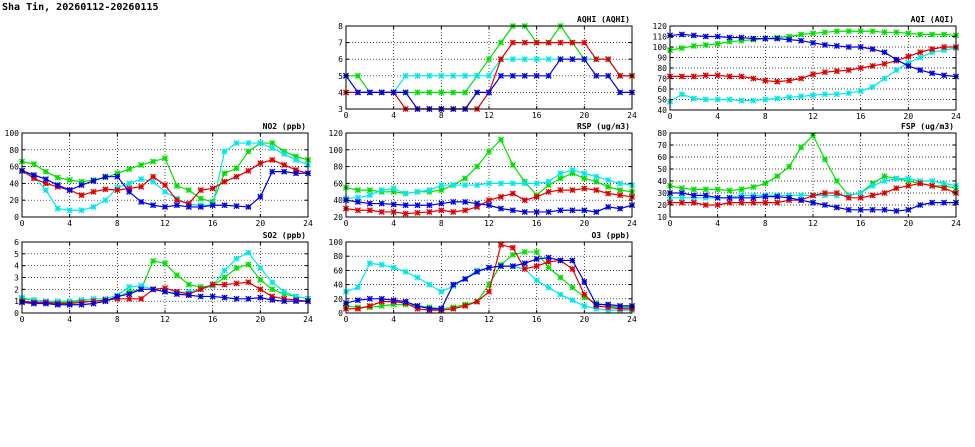  Describe the element at coordinates (16, 301) in the screenshot. I see `y-tick-label: 1` at that location.